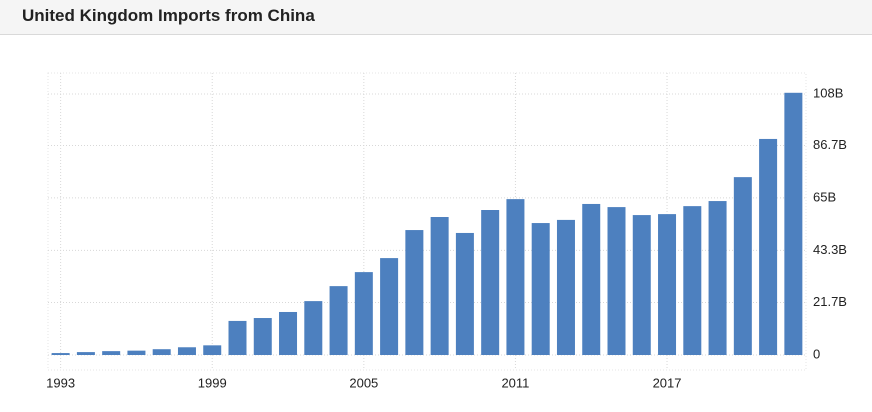  What do you see at coordinates (60, 382) in the screenshot?
I see `x-tick-label: 1993` at bounding box center [60, 382].